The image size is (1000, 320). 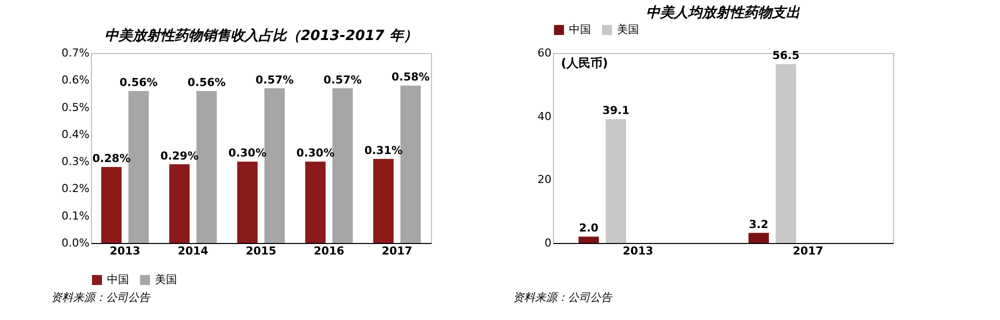 What do you see at coordinates (76, 80) in the screenshot?
I see `y-tick-label: 0.6%` at bounding box center [76, 80].